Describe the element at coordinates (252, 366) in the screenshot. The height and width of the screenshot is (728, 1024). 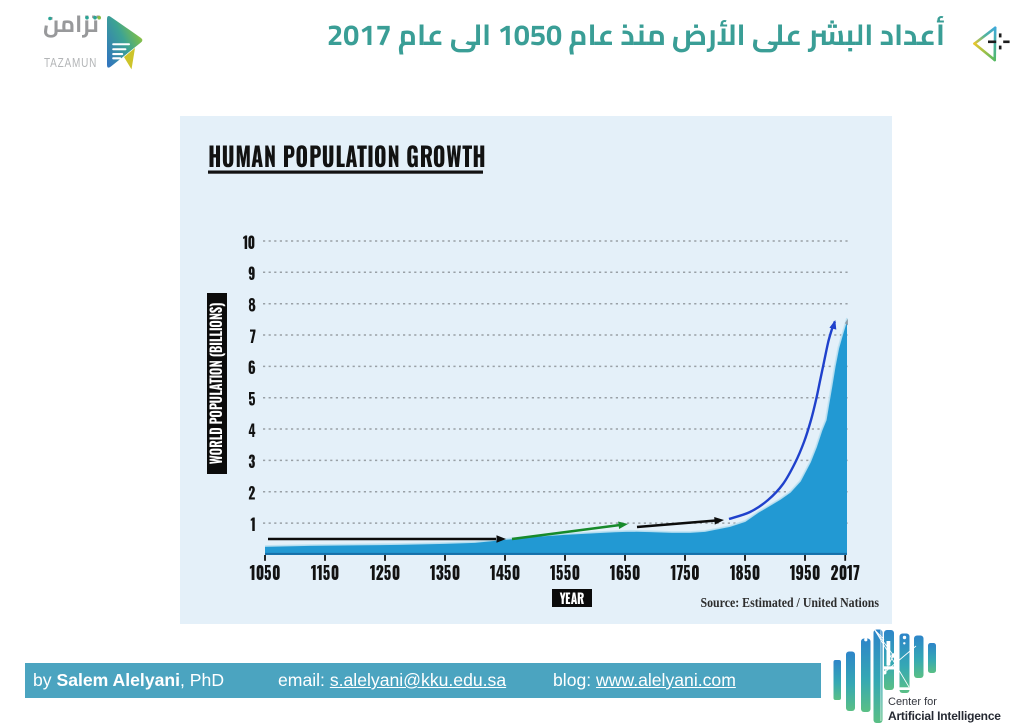
I see `svg-text: 6` at that location.